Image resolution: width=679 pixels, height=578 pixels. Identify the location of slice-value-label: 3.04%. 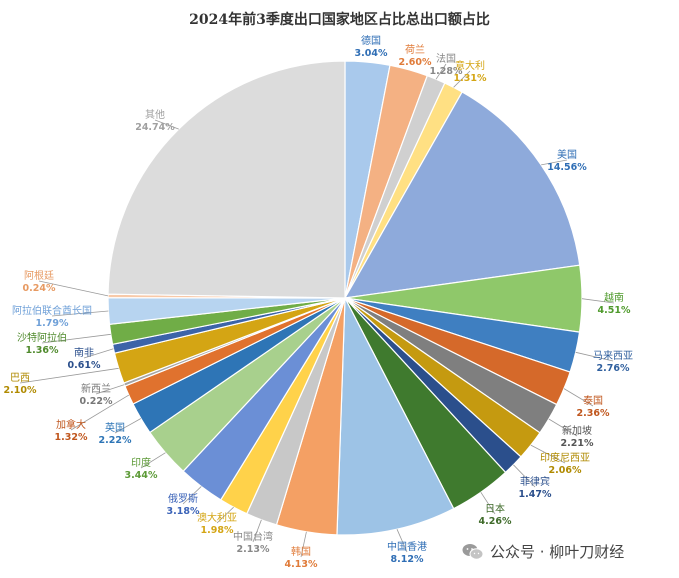
(371, 53).